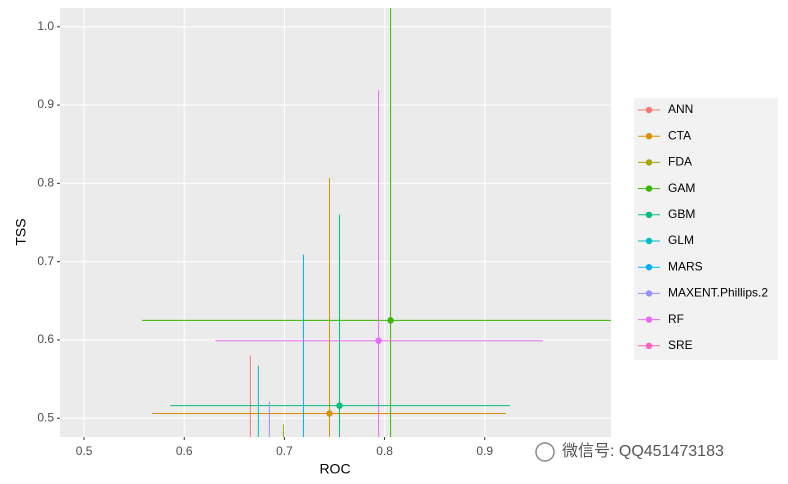 The image size is (788, 484). I want to click on watermark: 微信号: QQ451473183, so click(629, 452).